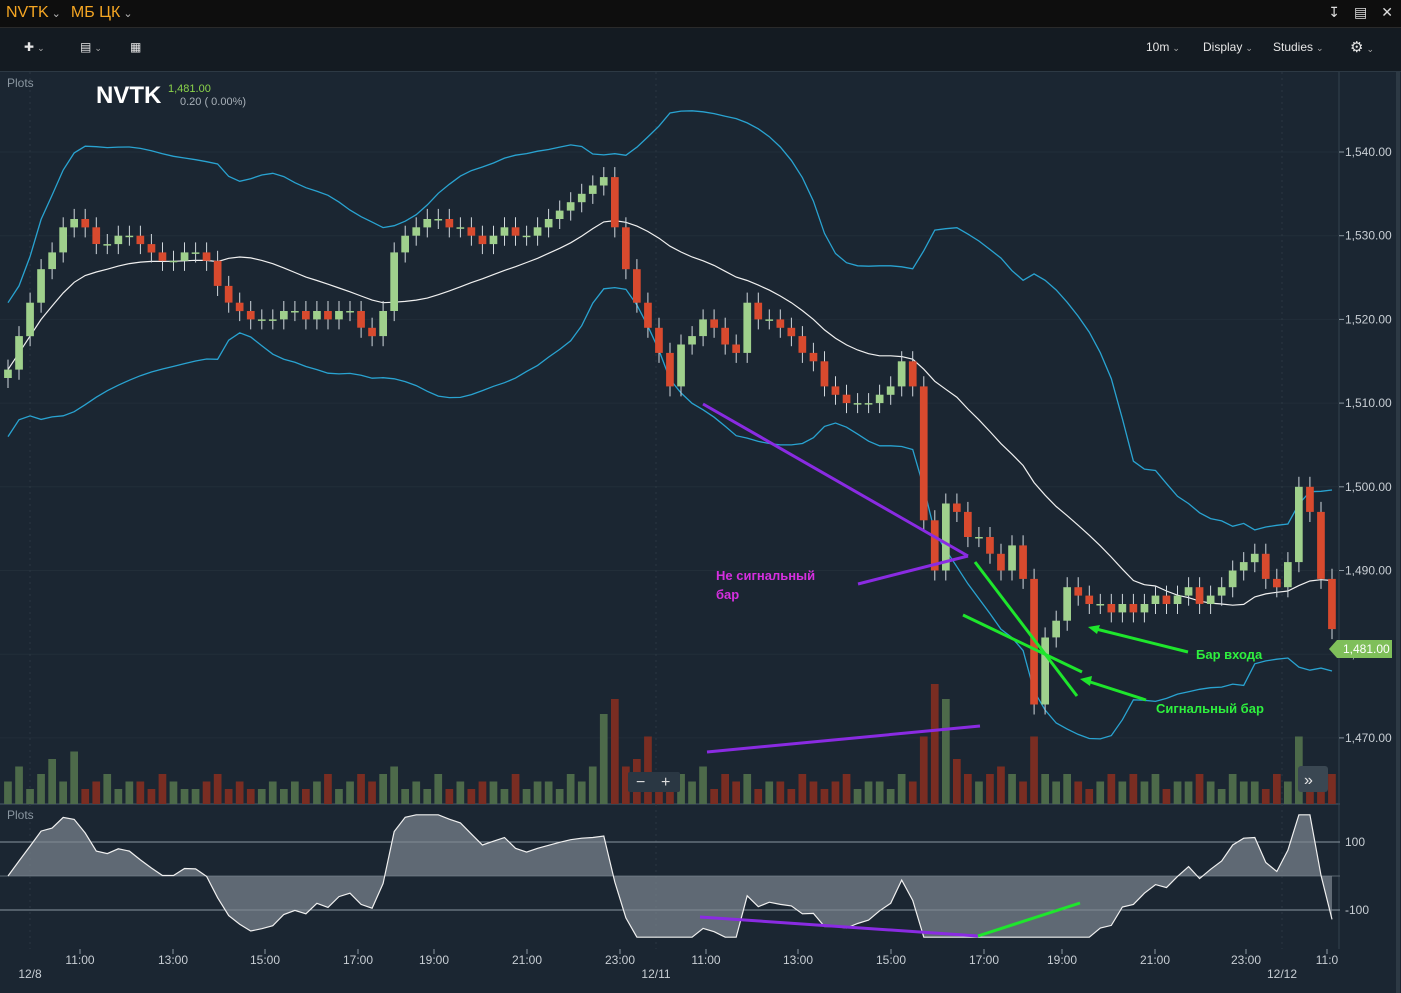 The height and width of the screenshot is (993, 1401). I want to click on header-symbol: NVTK, so click(129, 95).